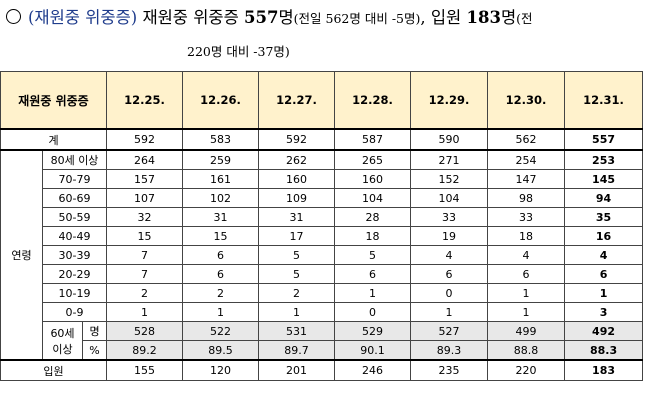 This screenshot has height=405, width=647. I want to click on unit-label: %, so click(94, 350).